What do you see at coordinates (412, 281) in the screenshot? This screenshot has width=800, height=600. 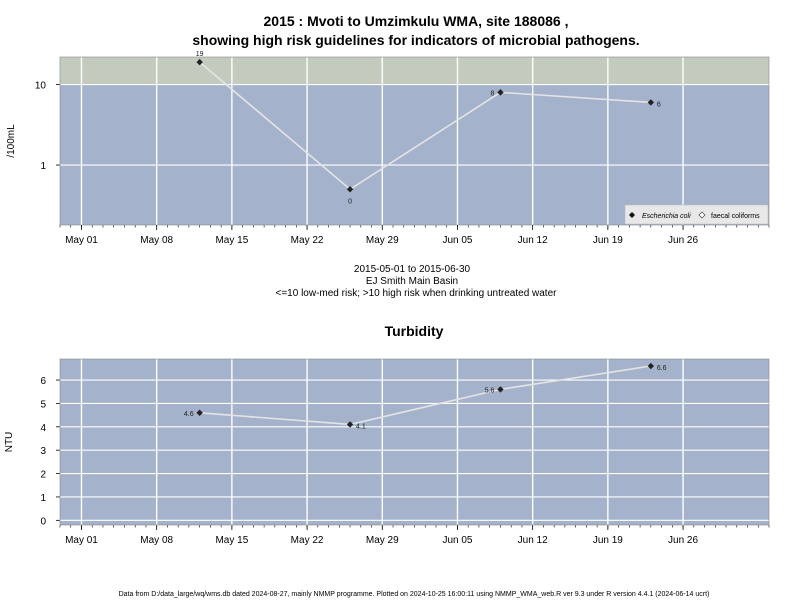 I see `basin-text: EJ Smith Main Basin` at bounding box center [412, 281].